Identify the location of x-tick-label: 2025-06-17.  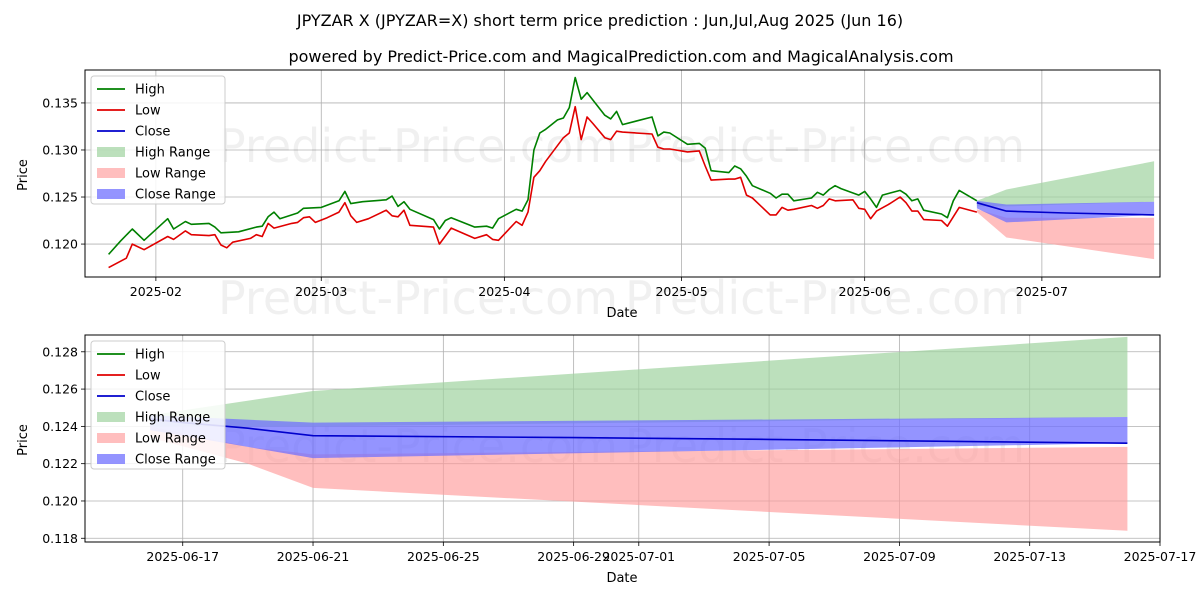
(182, 556).